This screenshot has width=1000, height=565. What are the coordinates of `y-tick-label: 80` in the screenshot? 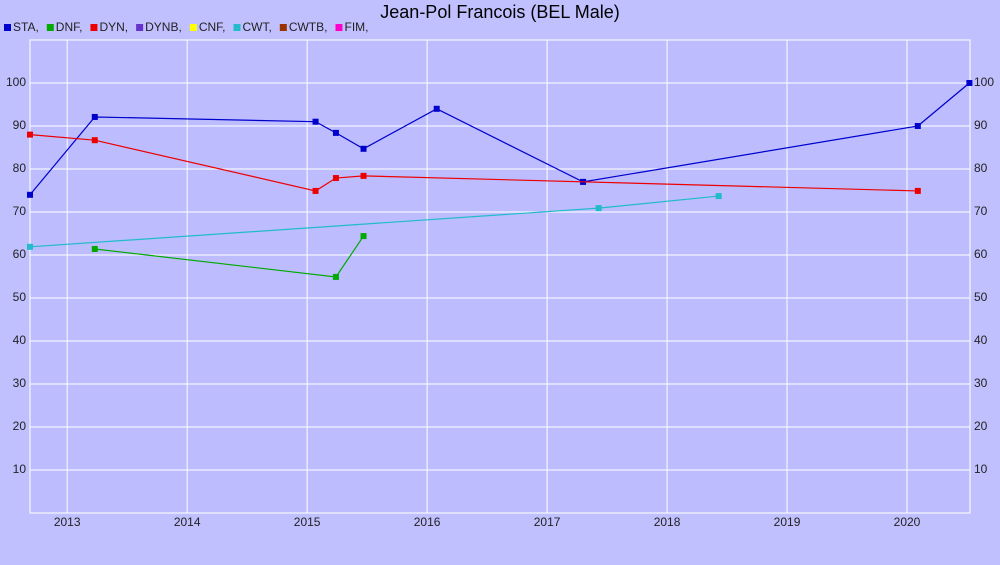 It's located at (20, 168).